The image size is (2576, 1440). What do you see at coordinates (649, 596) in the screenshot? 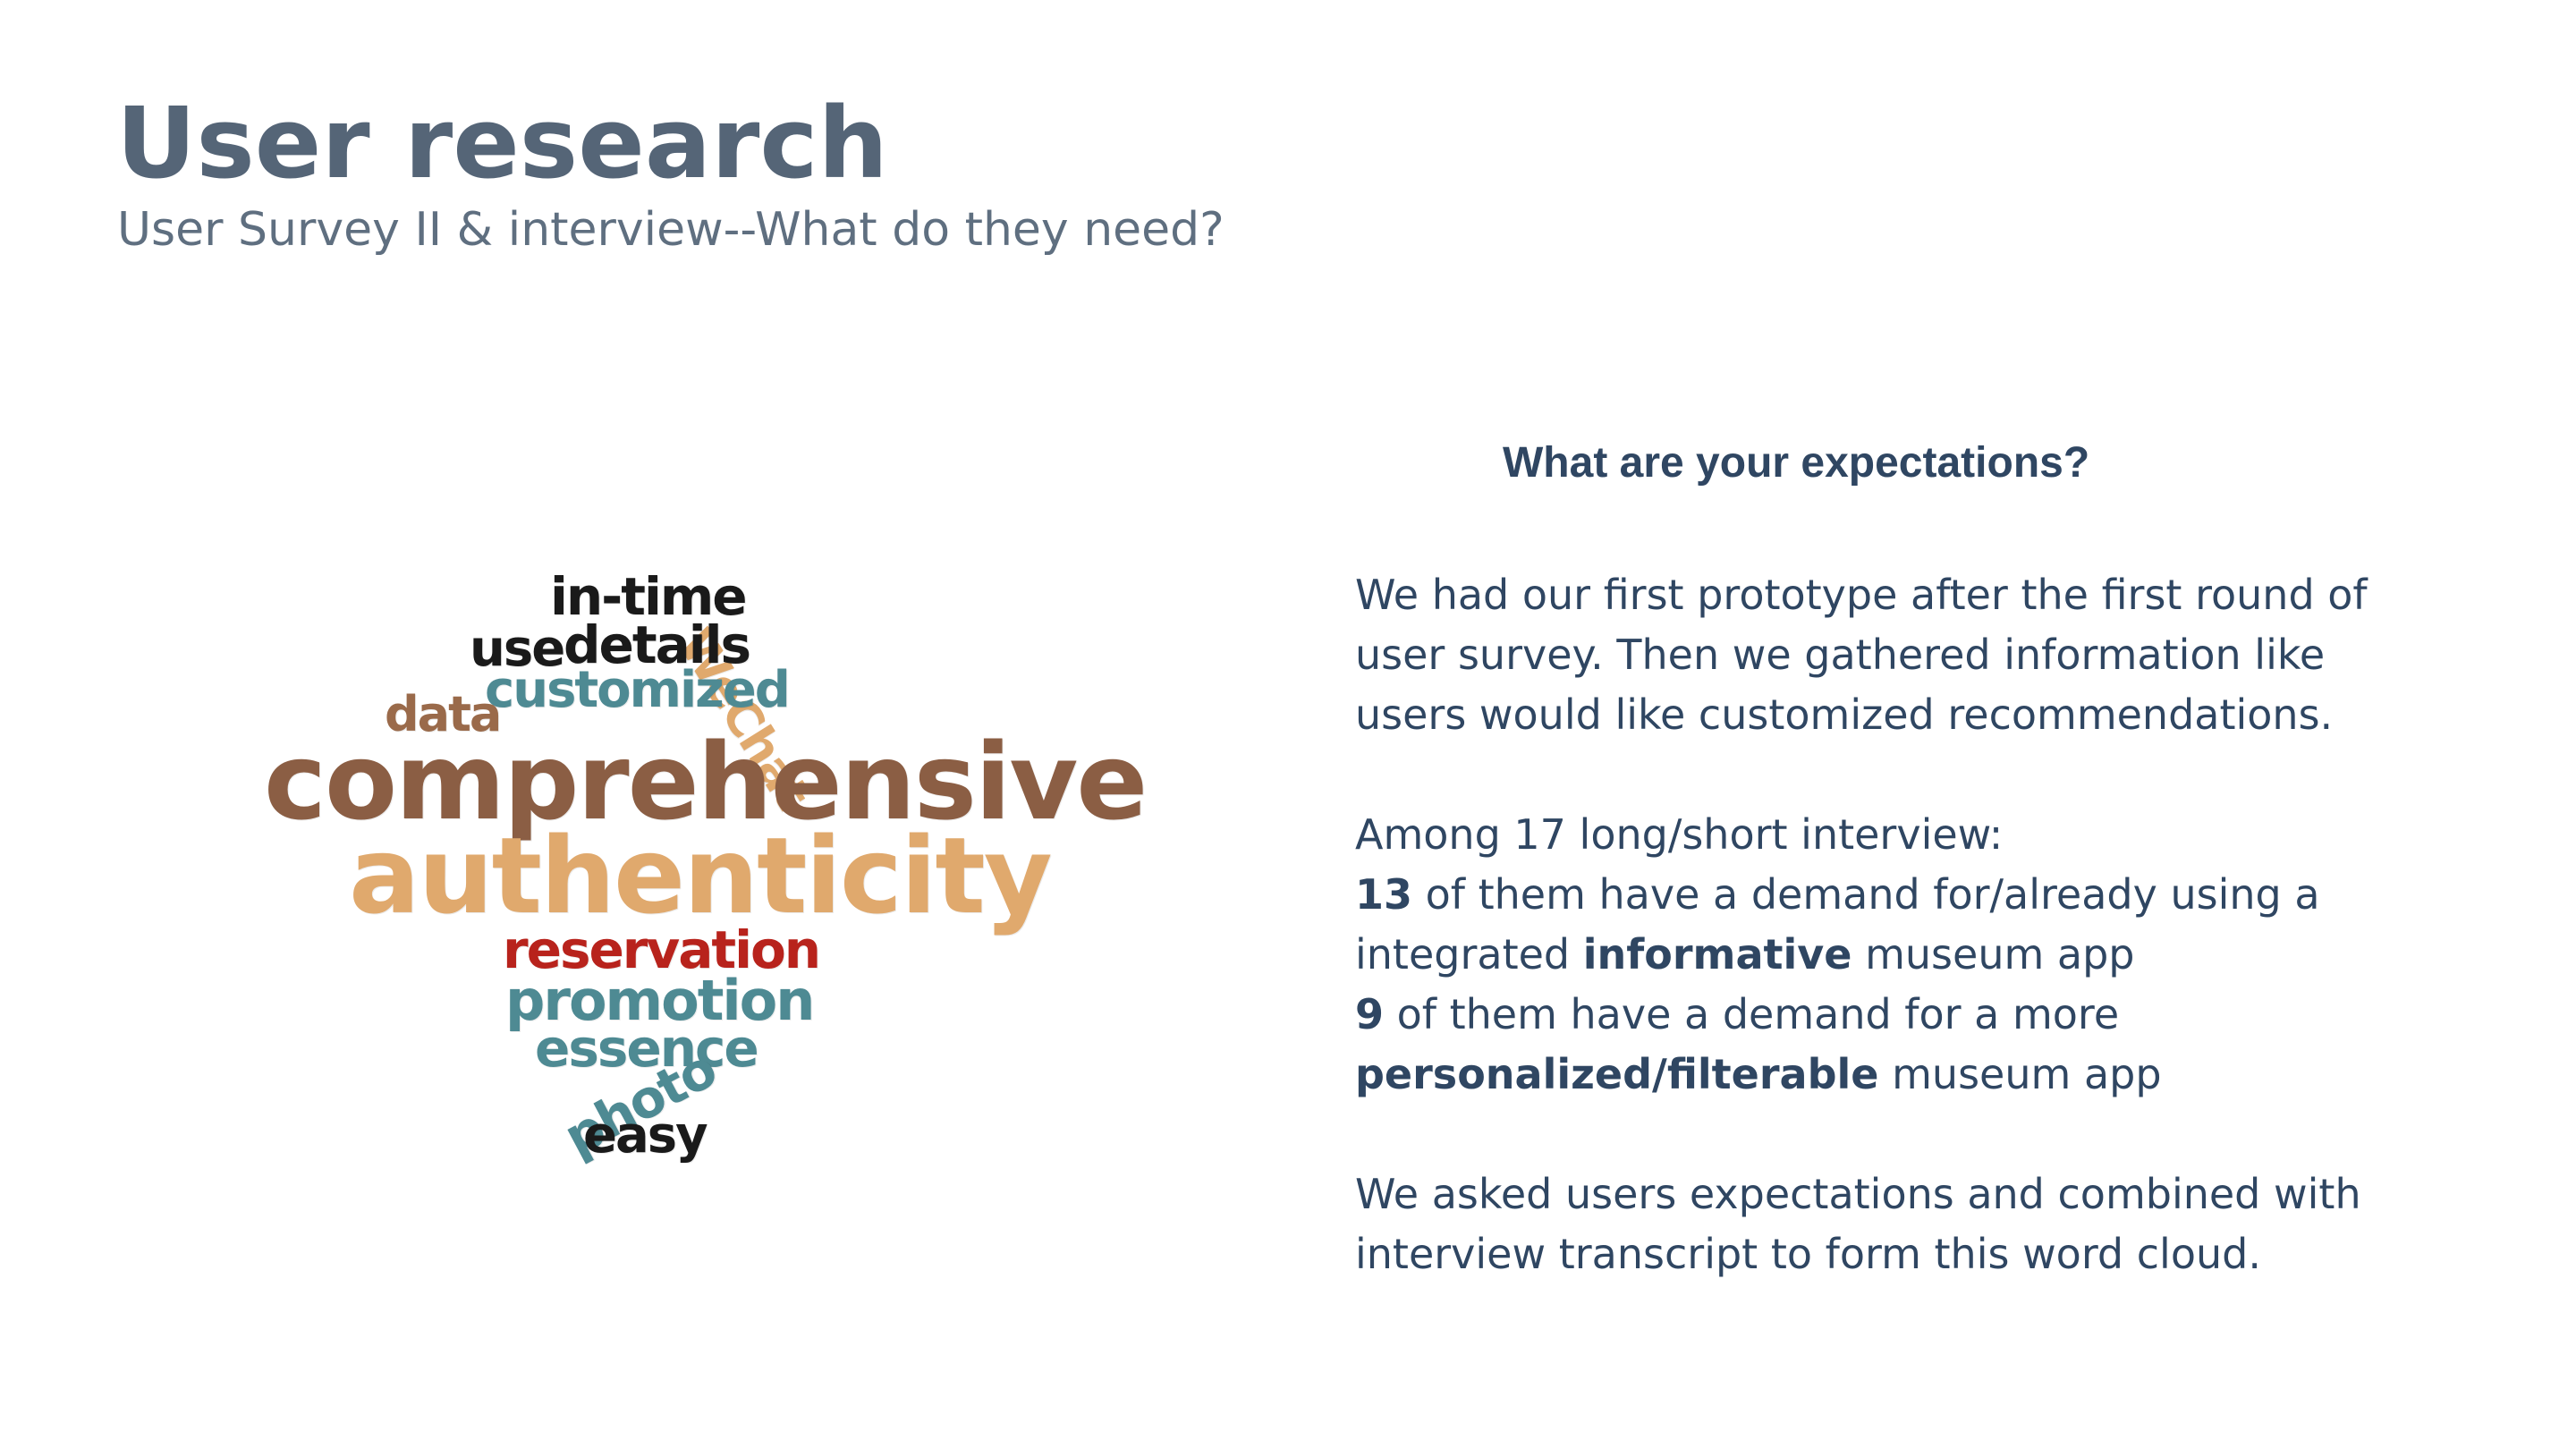
I see `word-in-time: in-time` at bounding box center [649, 596].